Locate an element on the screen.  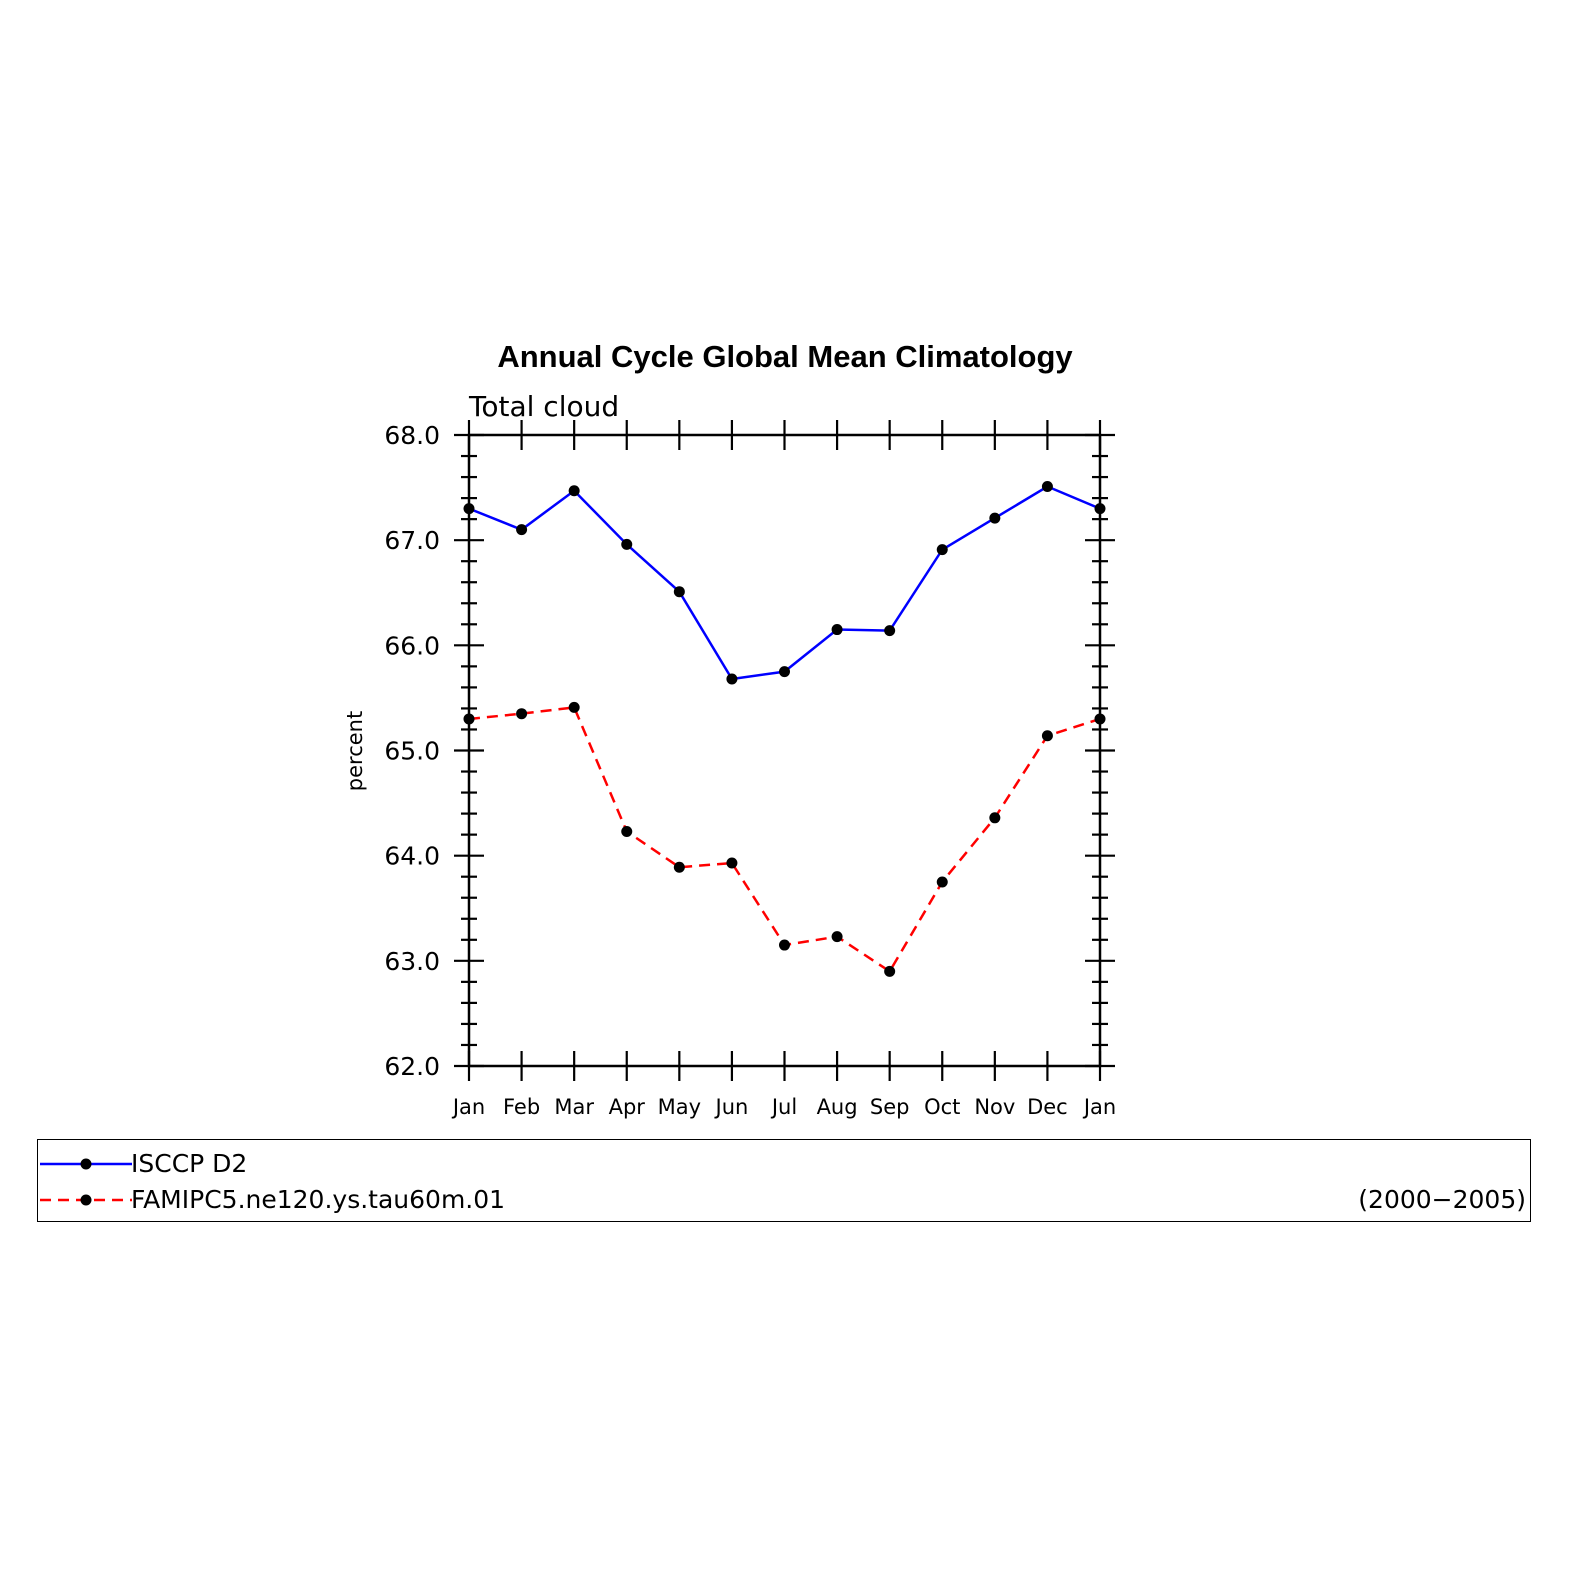
y-tick-label: 62.0 is located at coordinates (412, 1066).